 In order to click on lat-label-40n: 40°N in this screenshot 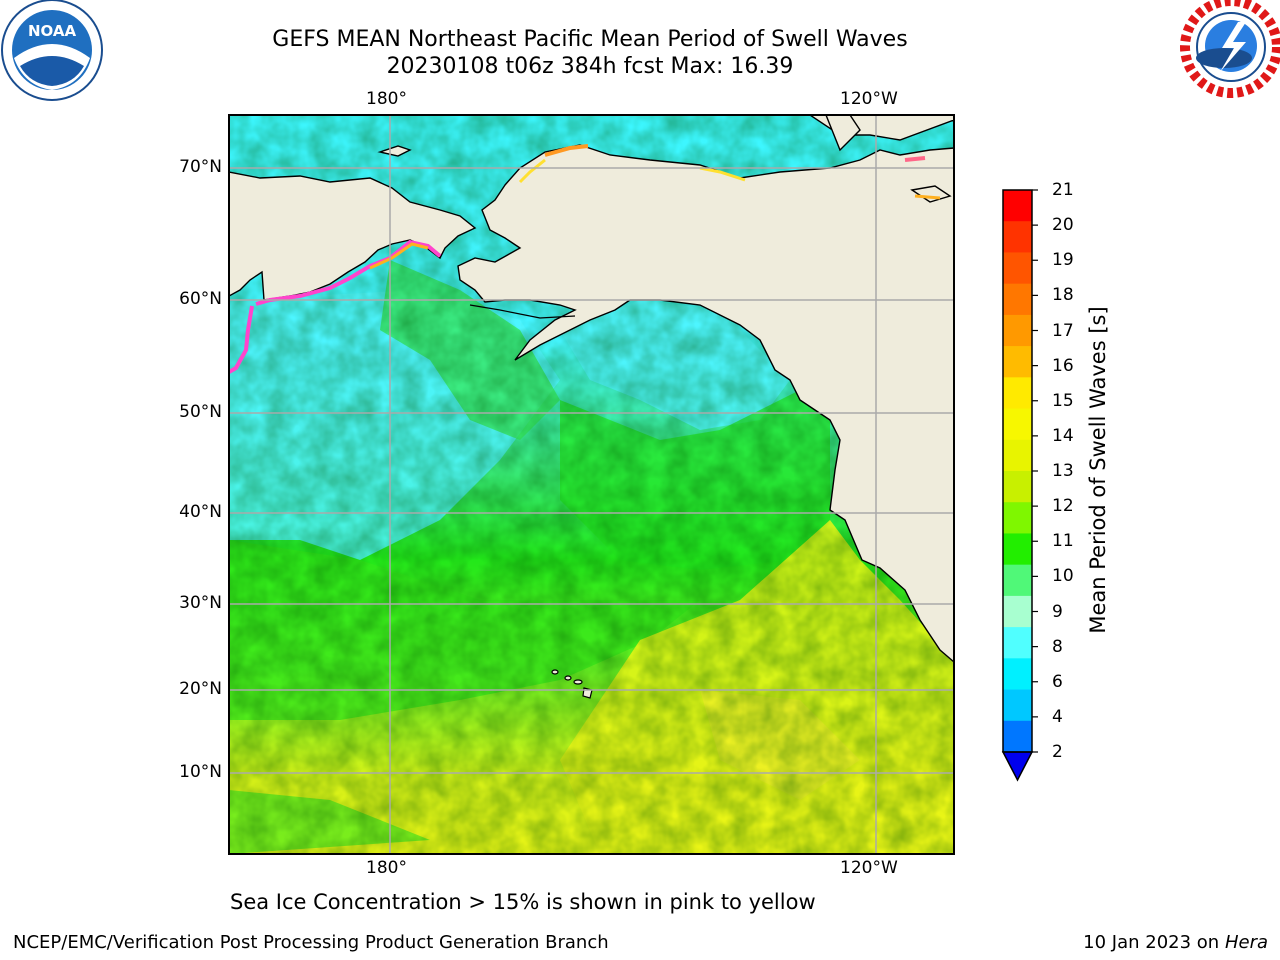, I will do `click(200, 512)`.